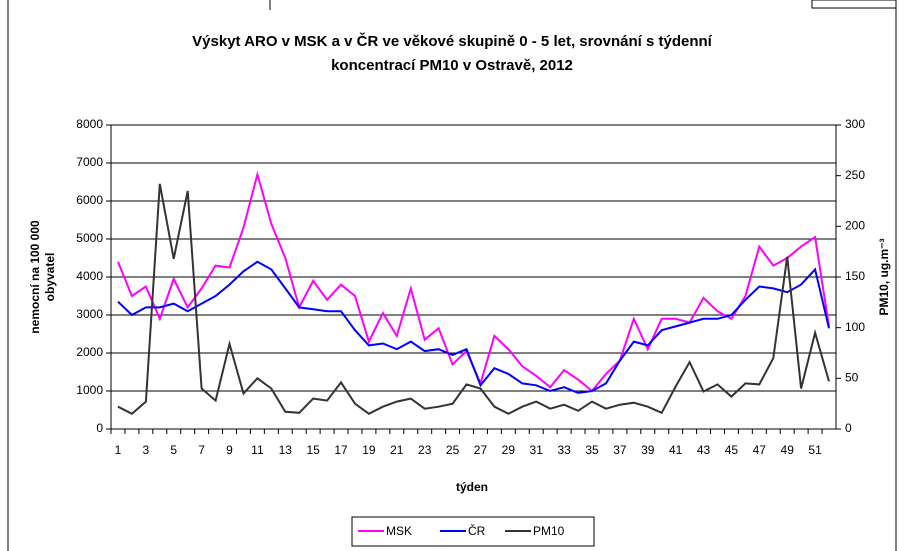 The image size is (904, 551). What do you see at coordinates (50, 277) in the screenshot?
I see `y-axis-label: obyvatel` at bounding box center [50, 277].